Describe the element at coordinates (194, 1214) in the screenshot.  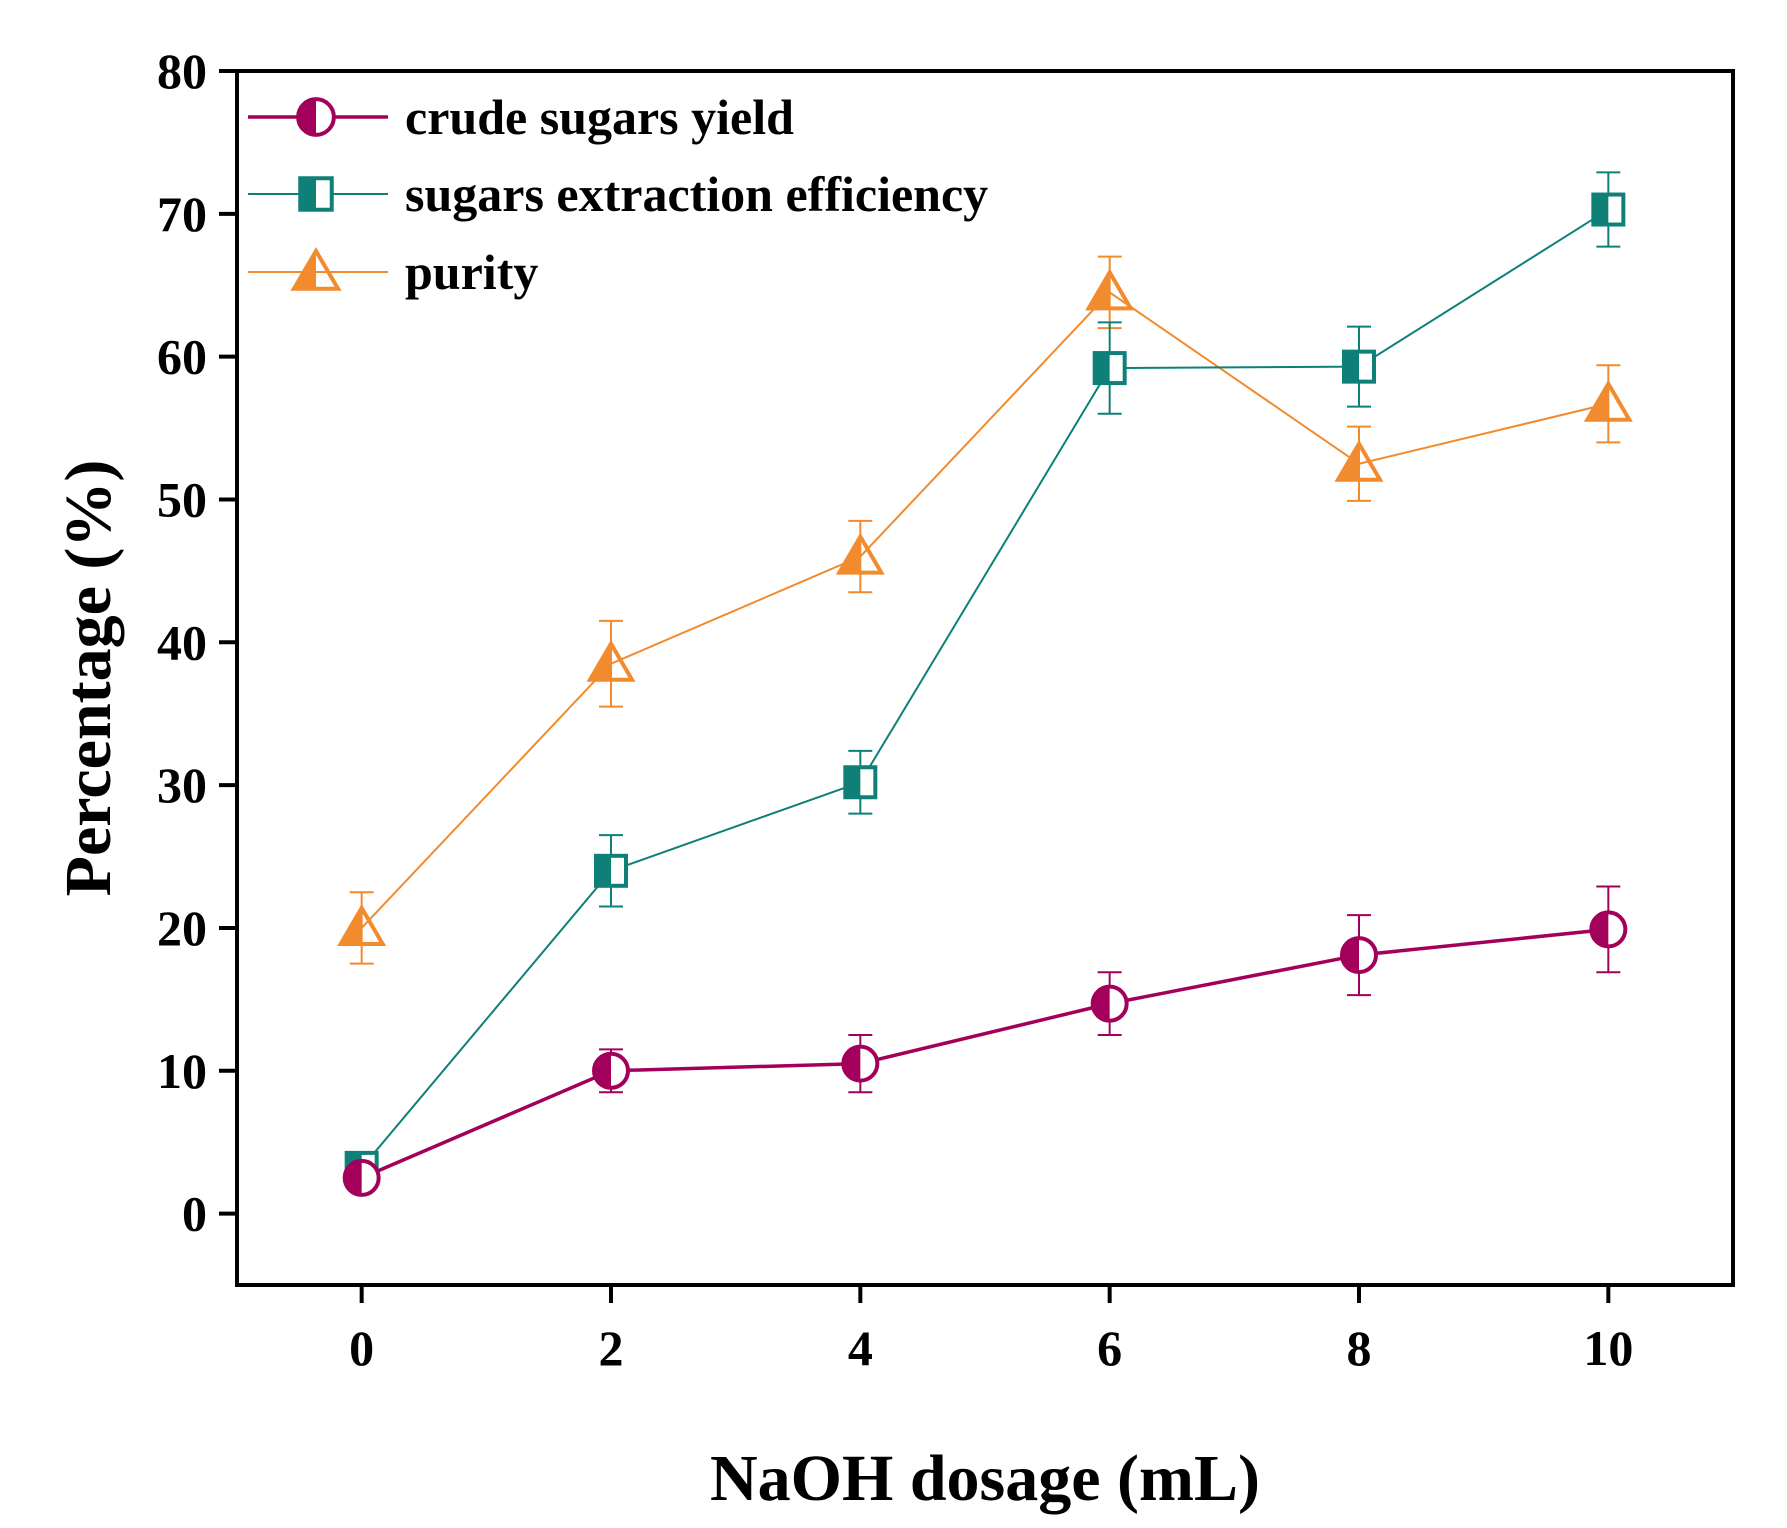
I see `y-tick-label: 0` at that location.